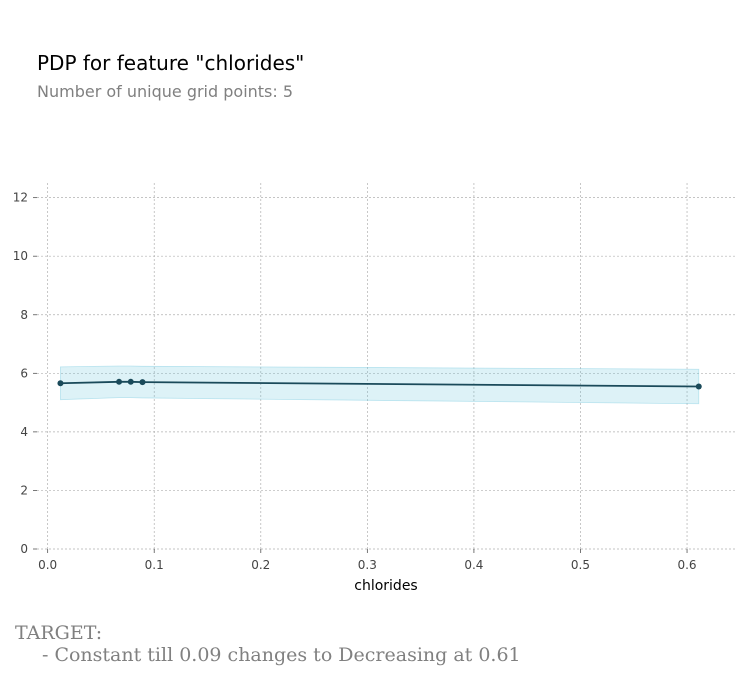 The image size is (744, 677). Describe the element at coordinates (24, 549) in the screenshot. I see `y-tick-label: 0` at that location.